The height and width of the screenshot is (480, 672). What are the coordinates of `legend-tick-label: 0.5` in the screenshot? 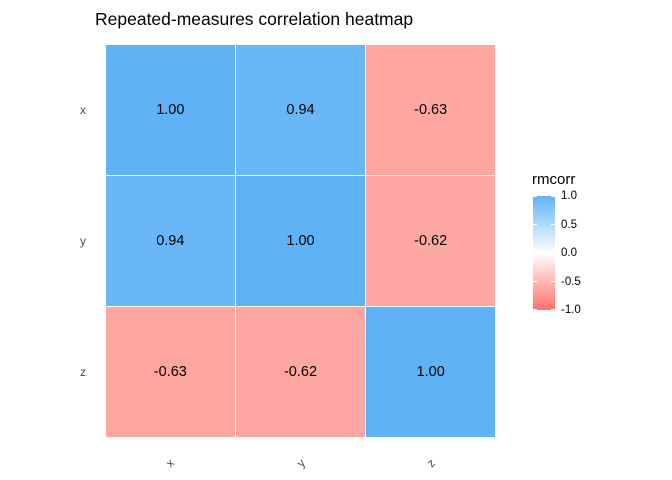 It's located at (569, 224).